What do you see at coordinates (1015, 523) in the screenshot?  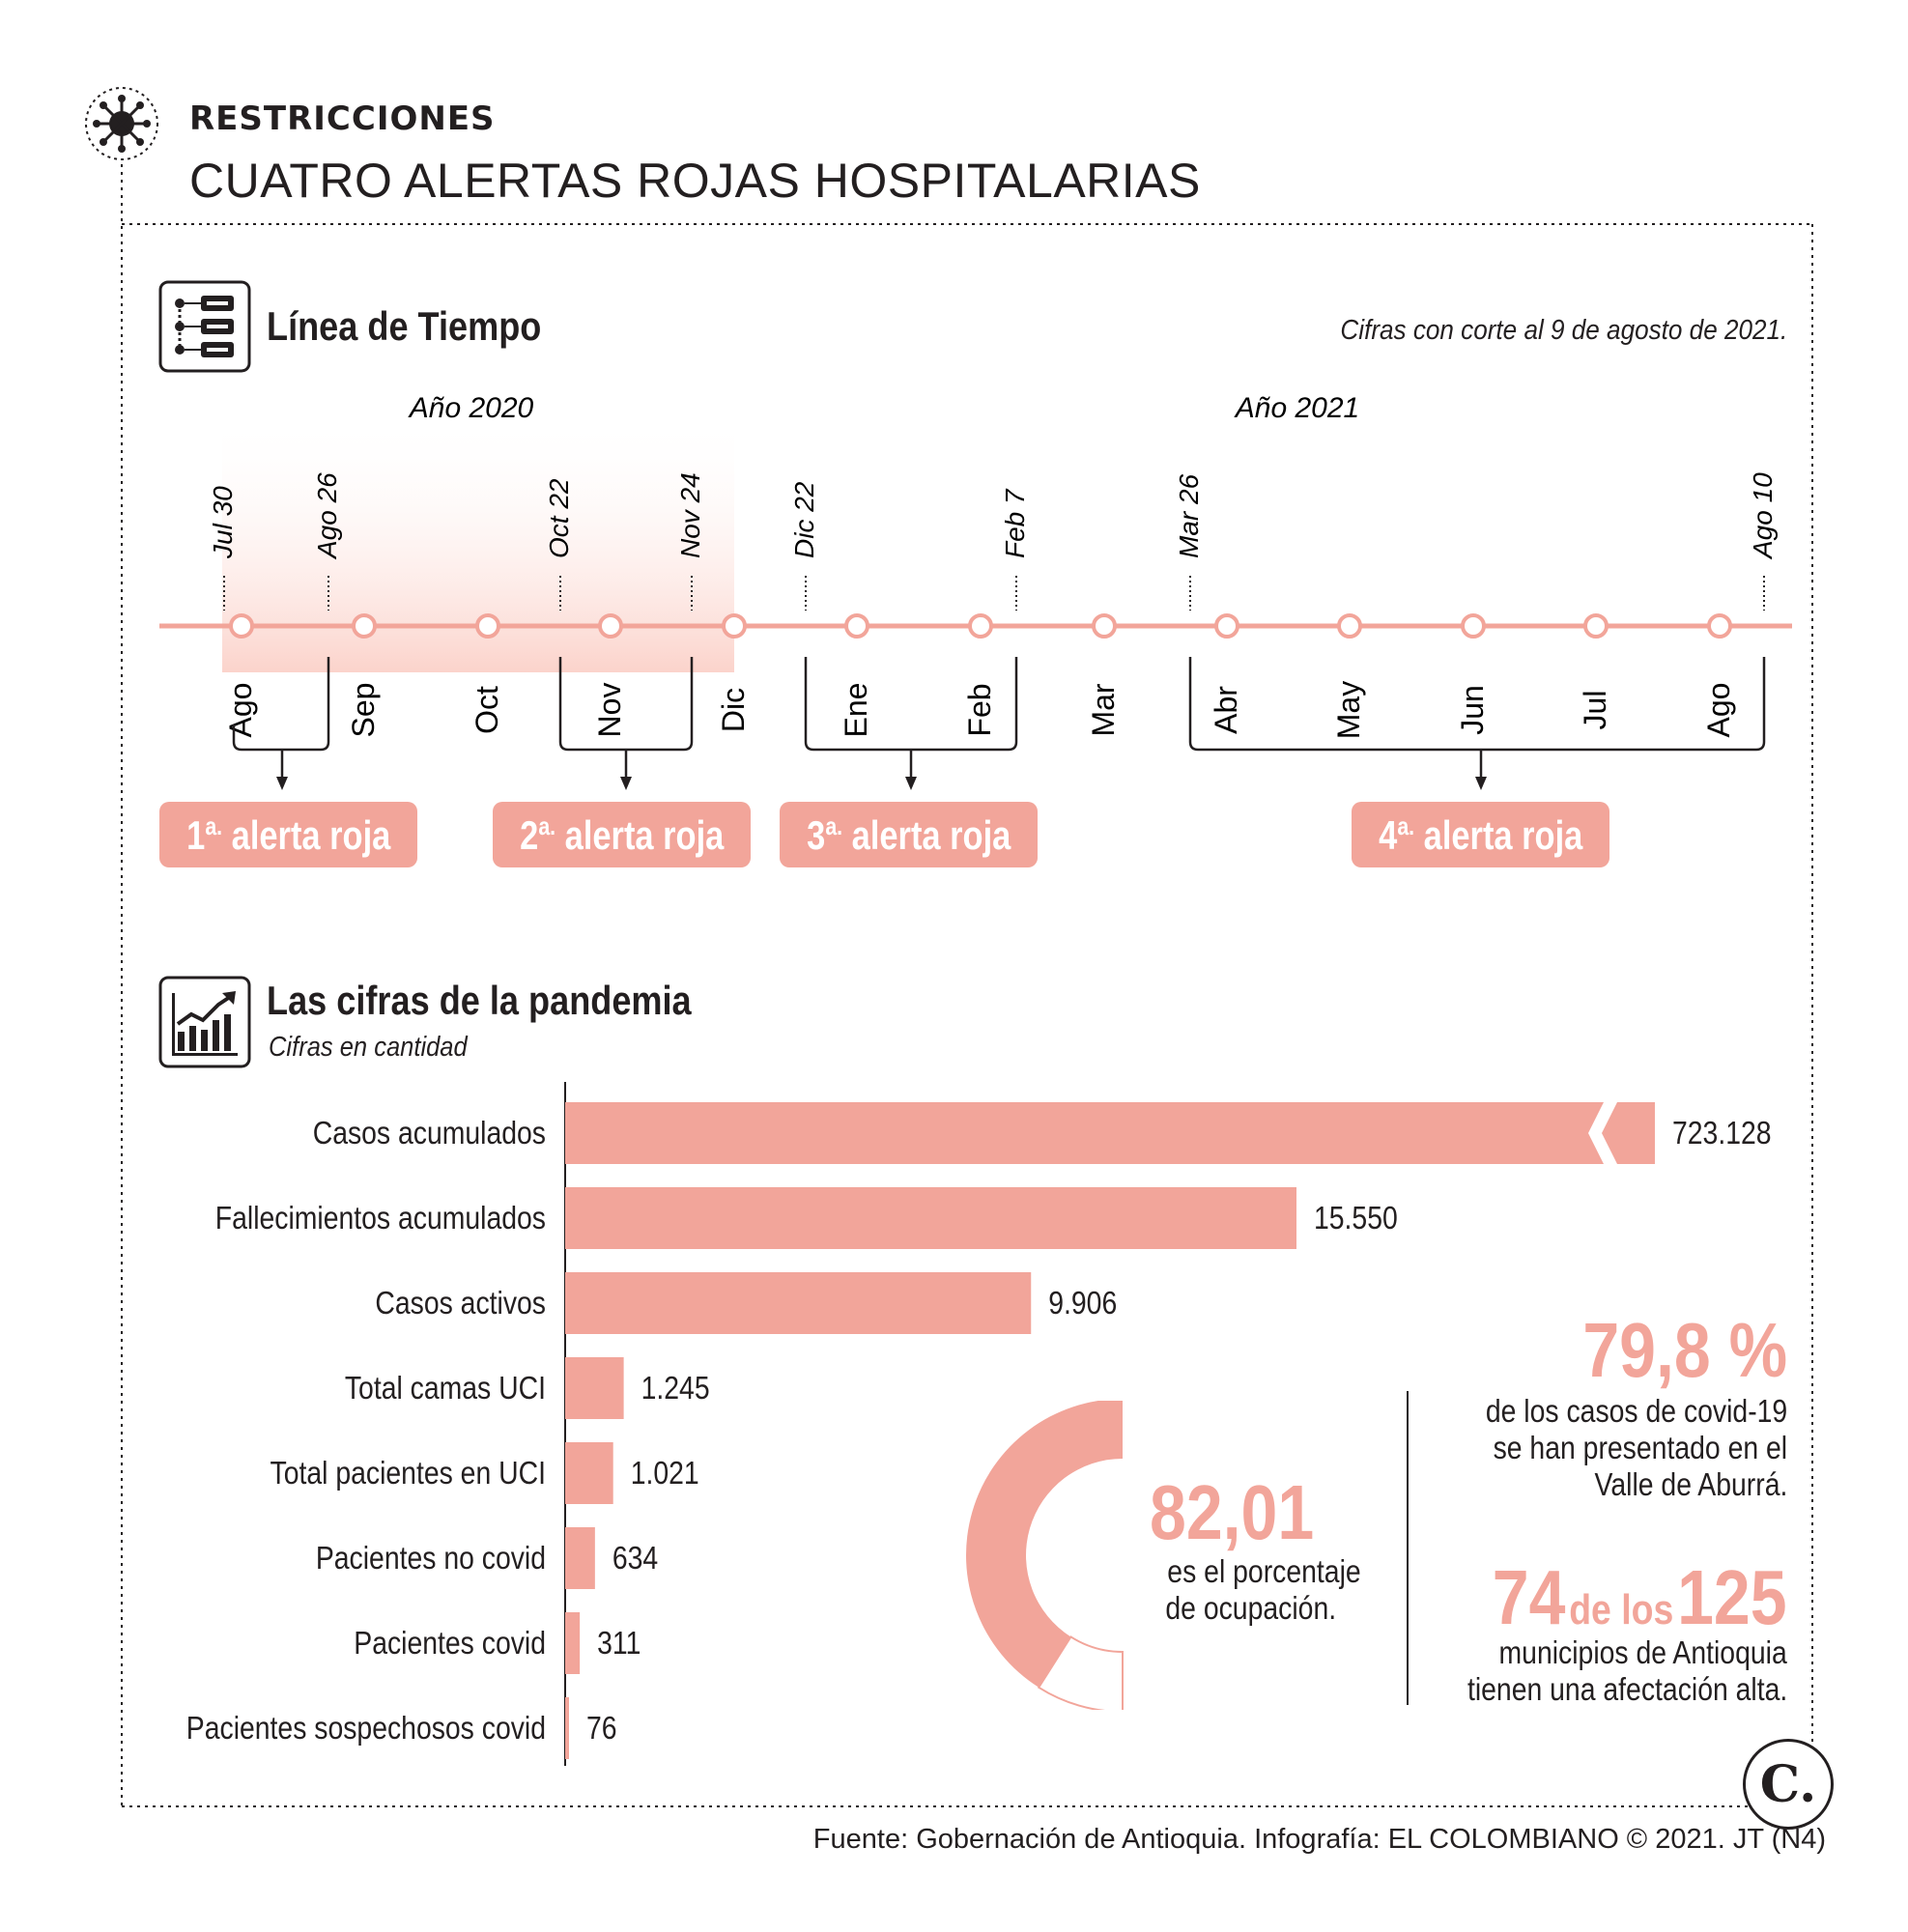 I see `date-label: Feb 7` at bounding box center [1015, 523].